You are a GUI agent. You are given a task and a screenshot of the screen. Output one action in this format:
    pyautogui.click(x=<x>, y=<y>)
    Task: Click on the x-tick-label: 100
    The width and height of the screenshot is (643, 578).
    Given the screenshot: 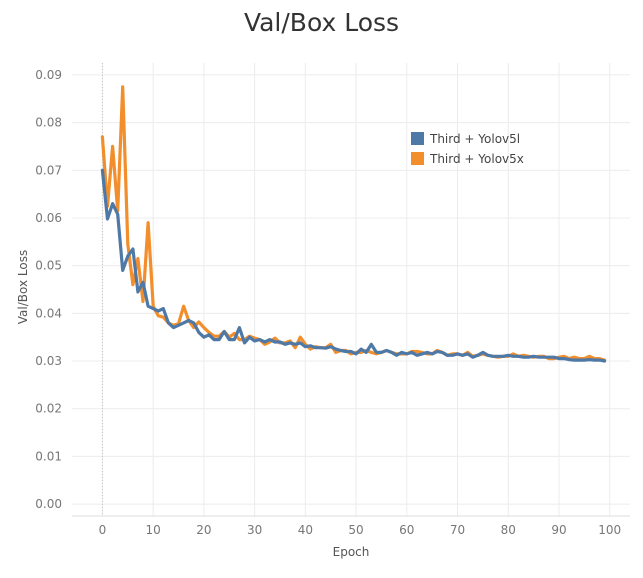 What is the action you would take?
    pyautogui.click(x=609, y=530)
    